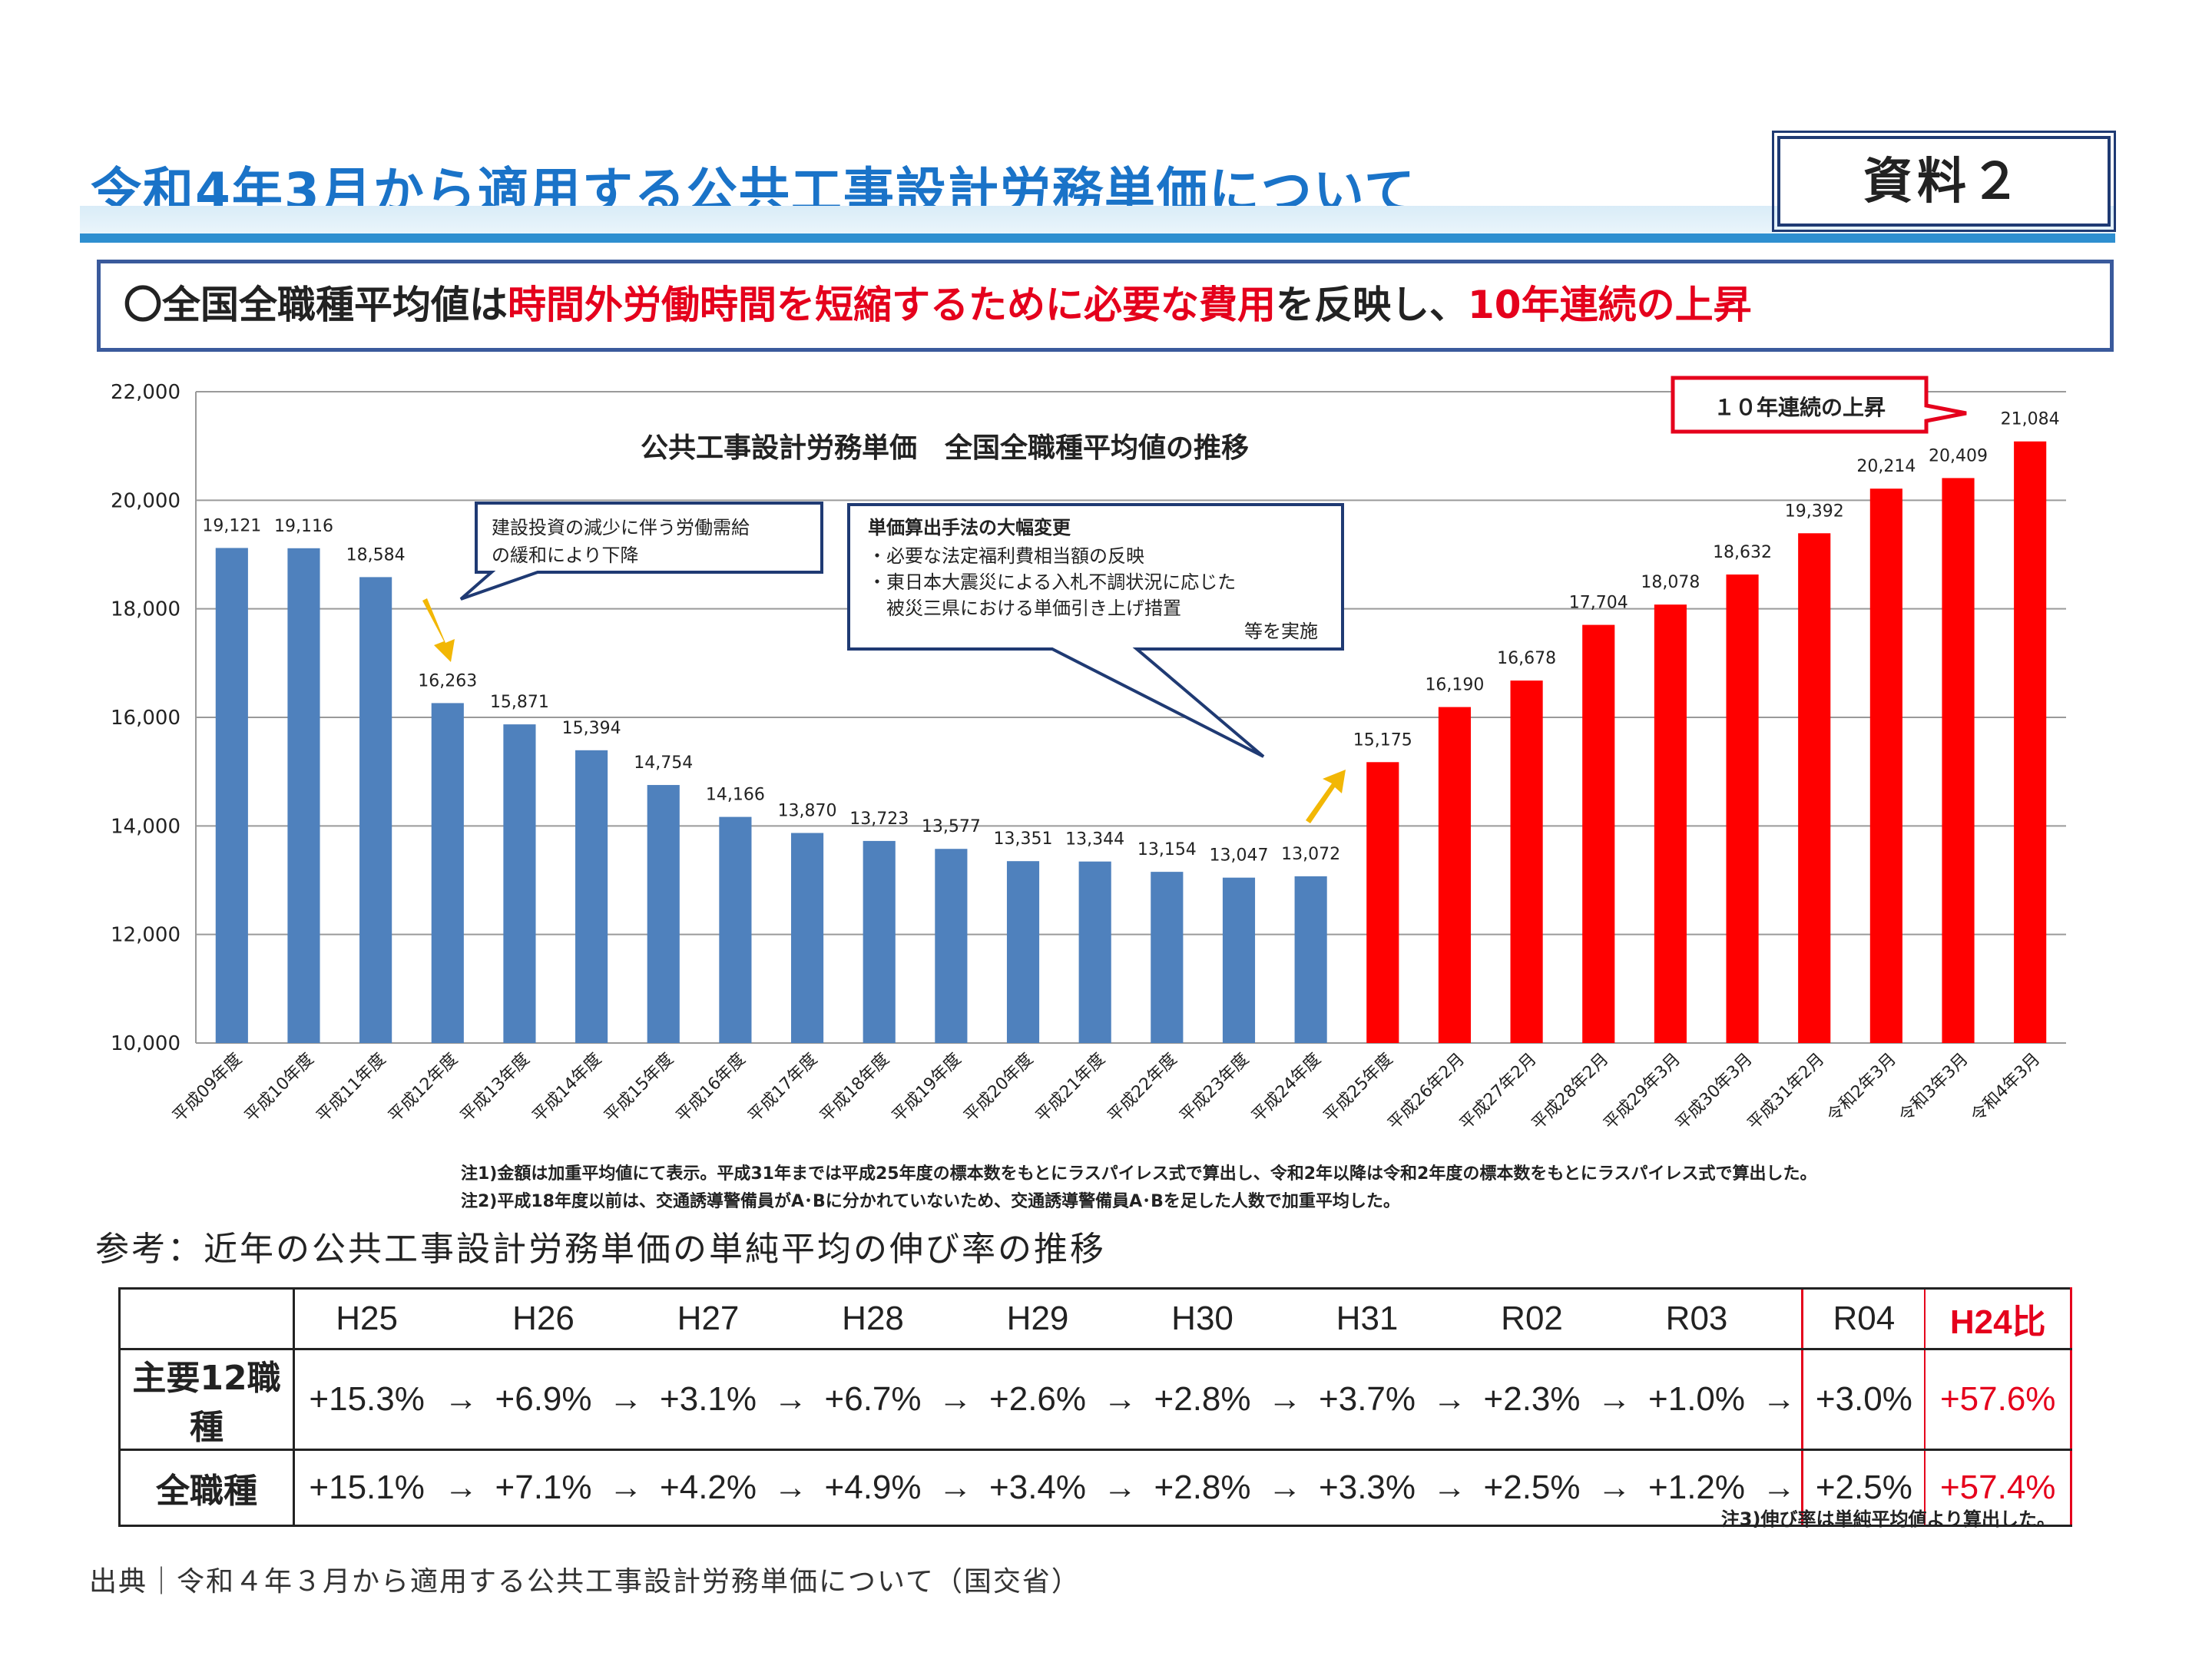 This screenshot has height=1659, width=2212. Describe the element at coordinates (1944, 181) in the screenshot. I see `document-badge: 資料２` at that location.